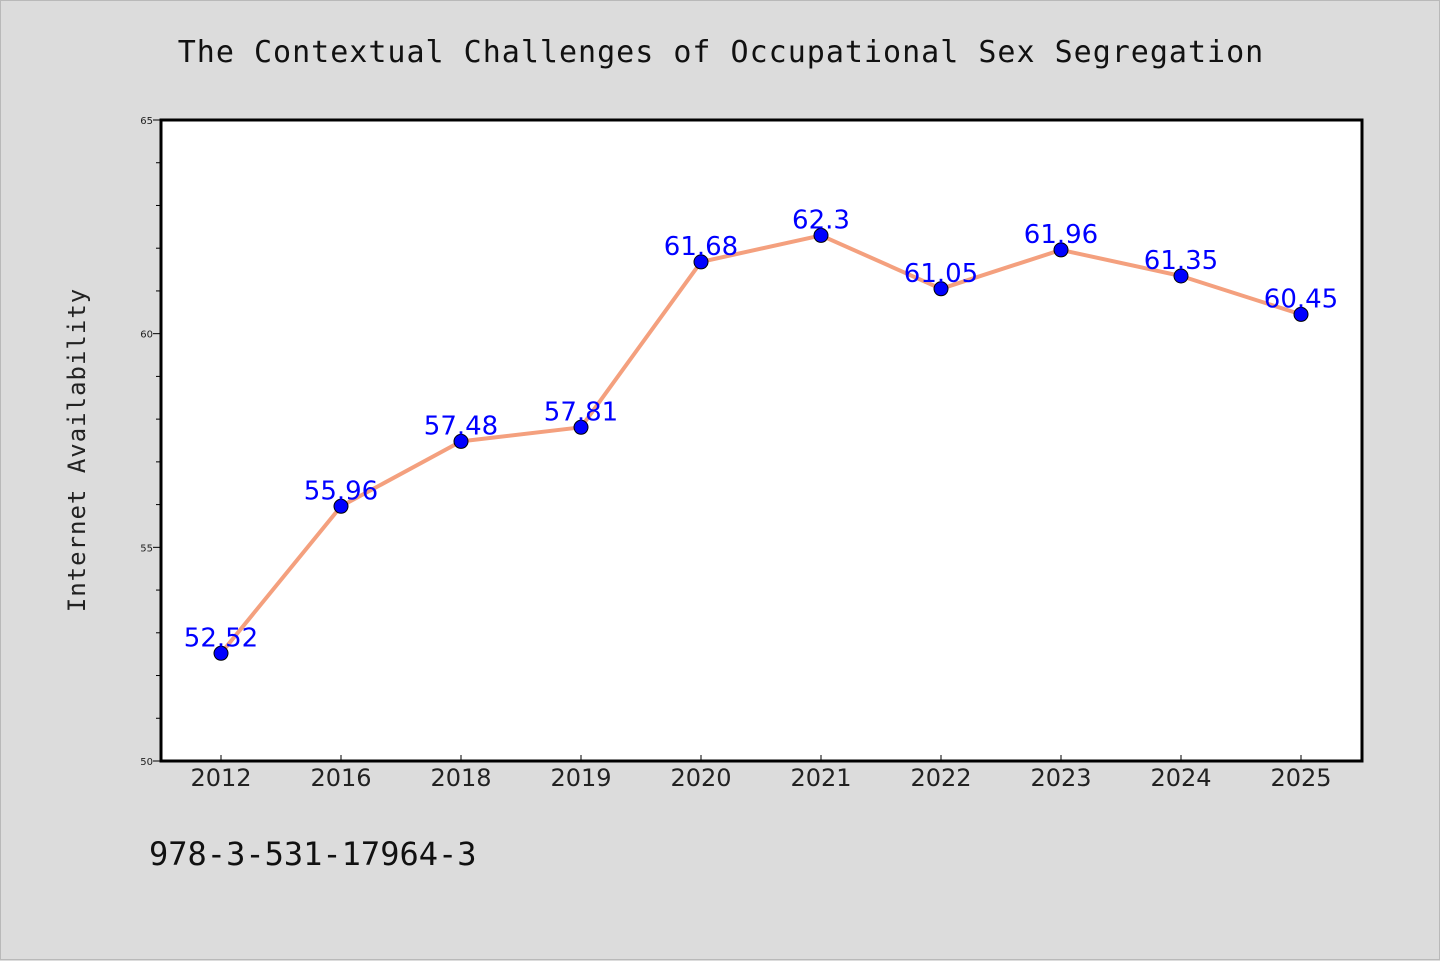 This screenshot has width=1440, height=961. I want to click on x-tick-label: 2021, so click(820, 778).